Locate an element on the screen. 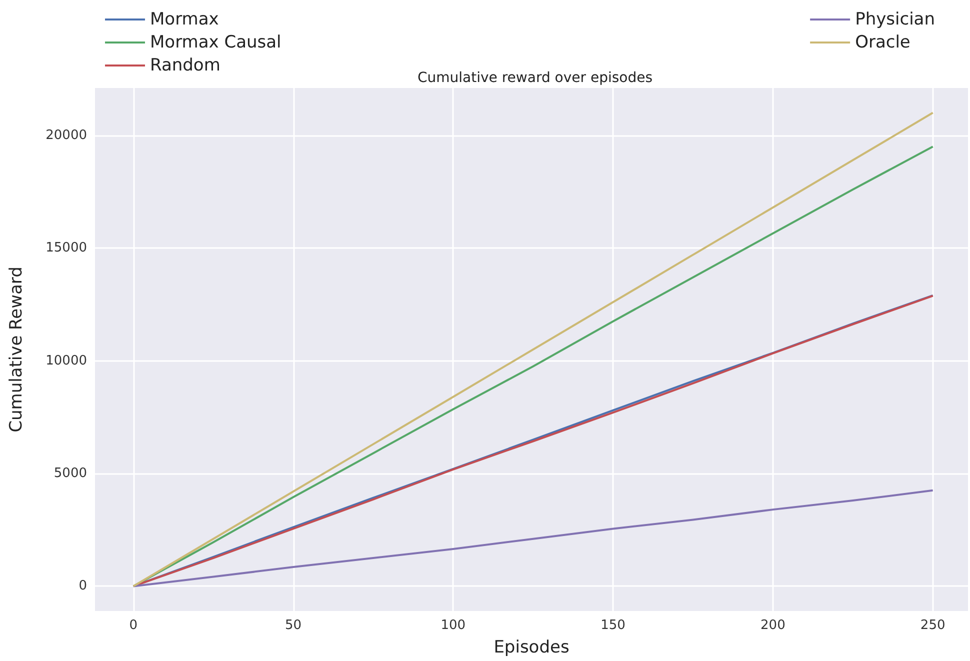  legend-label: Oracle is located at coordinates (882, 42).